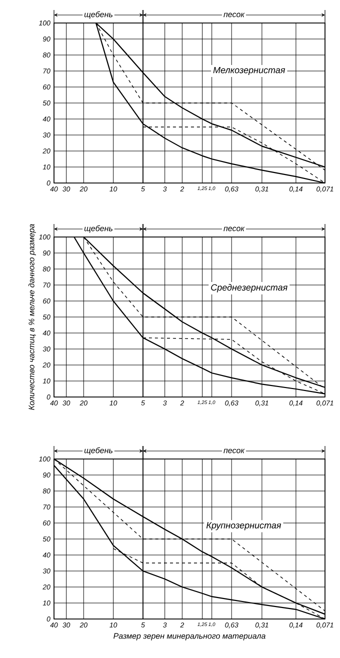 The image size is (340, 658). I want to click on x-axis-title: Размер зерен минерального материала, so click(190, 636).